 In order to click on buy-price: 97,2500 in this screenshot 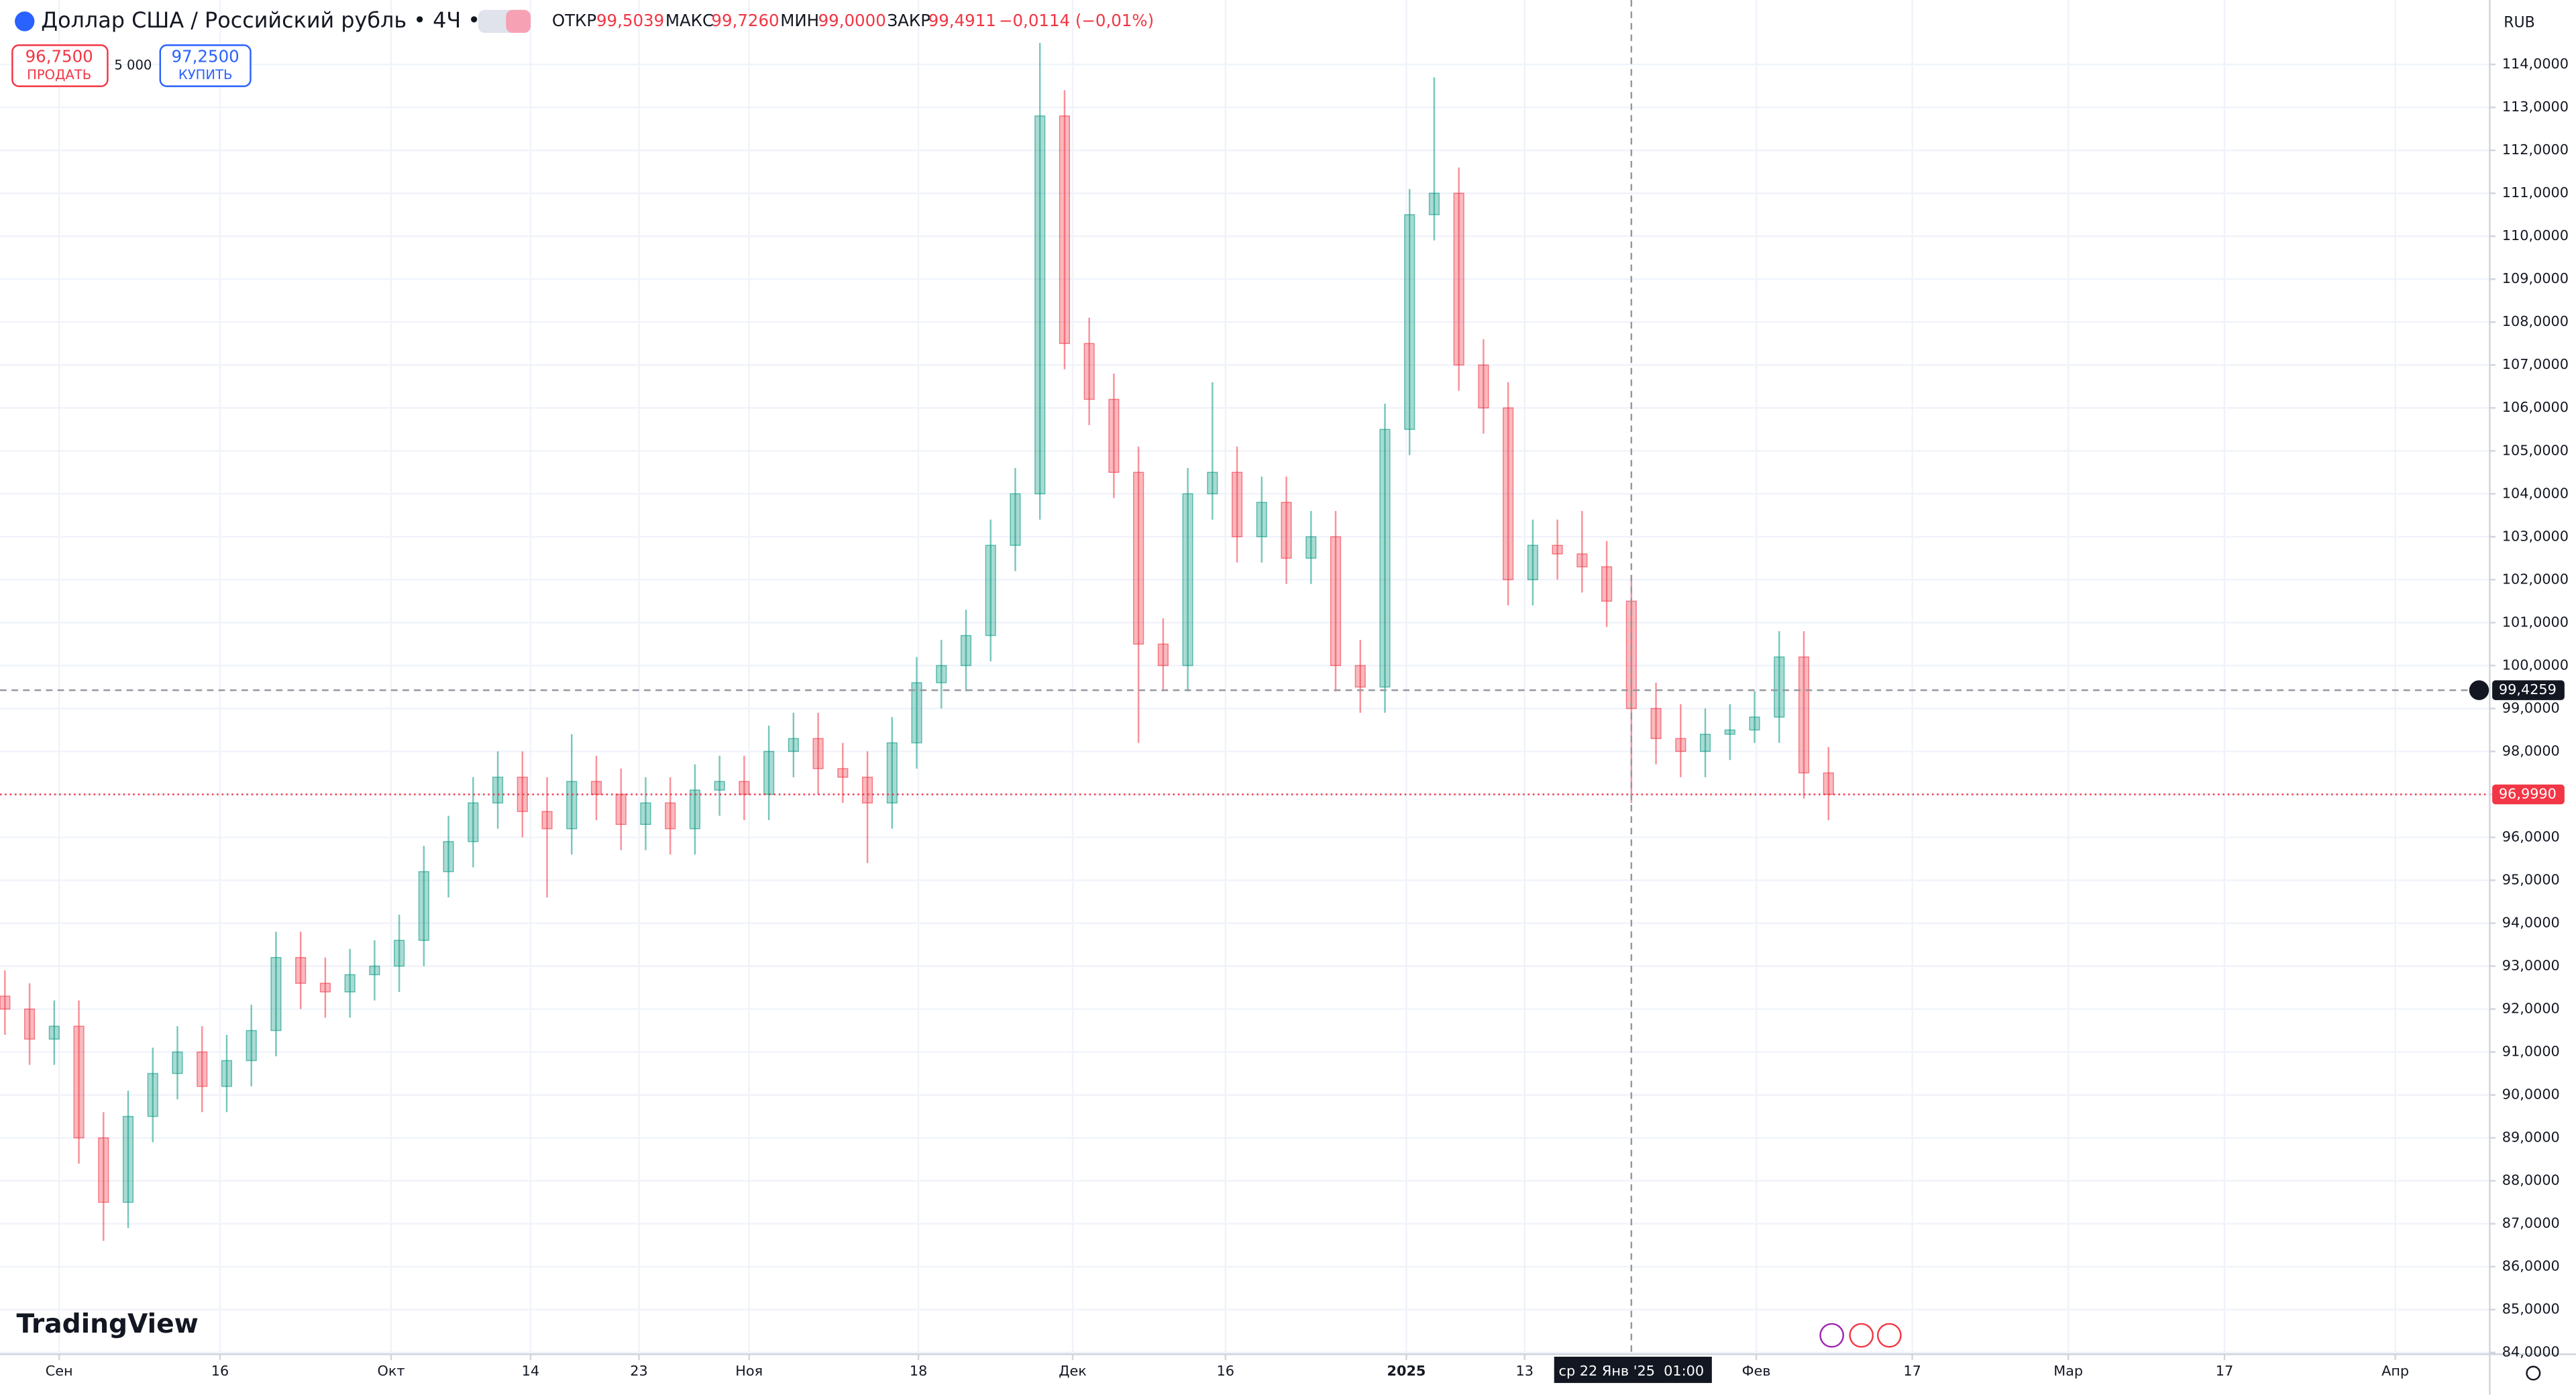, I will do `click(205, 56)`.